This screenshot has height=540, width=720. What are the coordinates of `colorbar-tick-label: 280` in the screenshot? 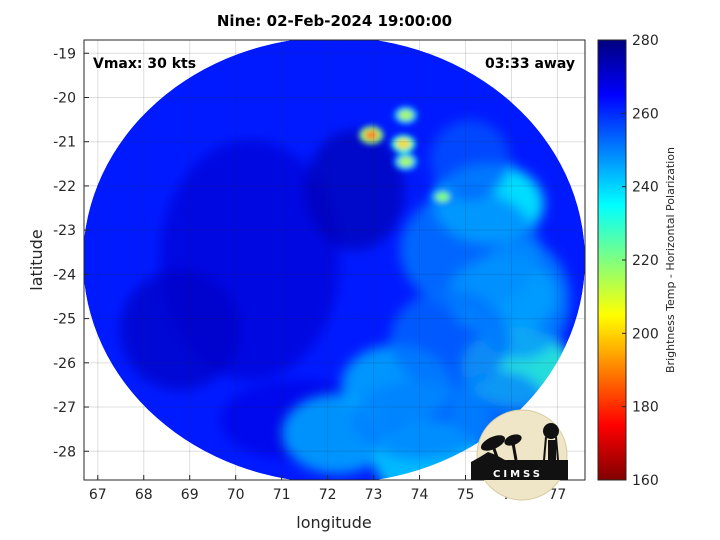 It's located at (645, 41).